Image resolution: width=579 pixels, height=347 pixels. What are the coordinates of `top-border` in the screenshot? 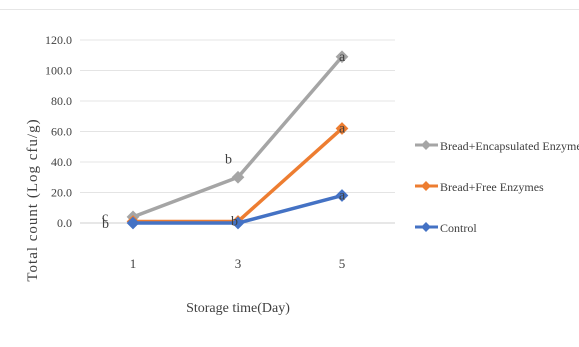 It's located at (289, 9).